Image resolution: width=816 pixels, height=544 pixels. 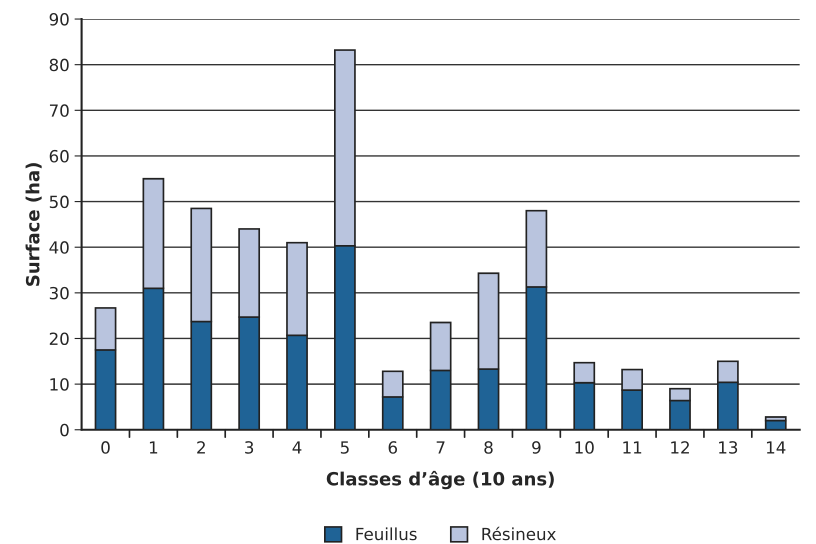 What do you see at coordinates (201, 447) in the screenshot?
I see `x-tick-label: 2` at bounding box center [201, 447].